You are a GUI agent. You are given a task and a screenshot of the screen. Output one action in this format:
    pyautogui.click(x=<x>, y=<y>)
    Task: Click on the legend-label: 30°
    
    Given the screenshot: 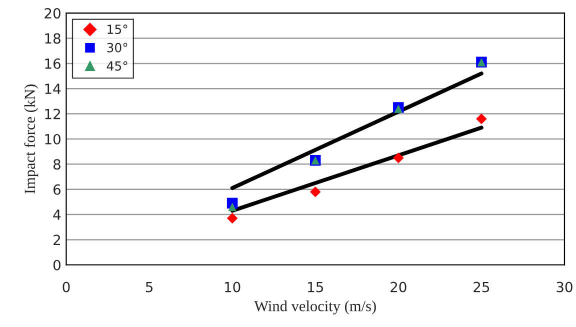 What is the action you would take?
    pyautogui.click(x=117, y=47)
    